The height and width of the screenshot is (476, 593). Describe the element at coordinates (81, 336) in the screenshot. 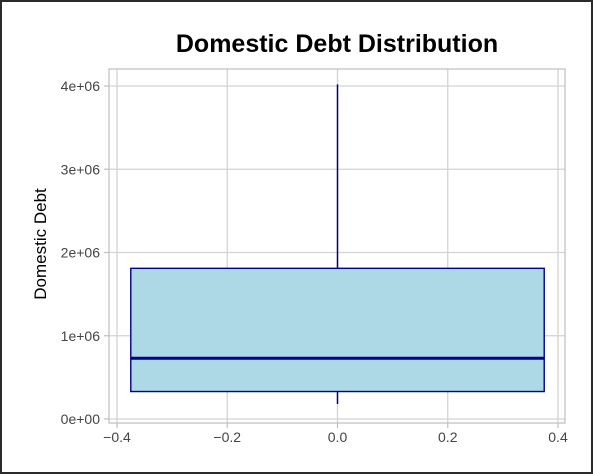

I see `y-tick-label-1: 1e+06` at that location.